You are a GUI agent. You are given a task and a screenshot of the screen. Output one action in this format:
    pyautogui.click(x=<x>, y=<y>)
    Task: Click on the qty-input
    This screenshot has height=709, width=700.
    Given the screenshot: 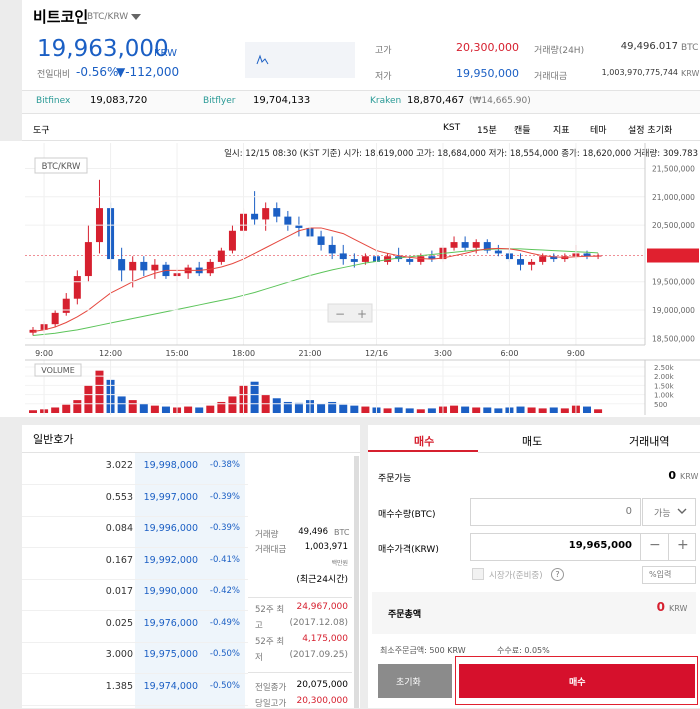 What is the action you would take?
    pyautogui.click(x=555, y=512)
    